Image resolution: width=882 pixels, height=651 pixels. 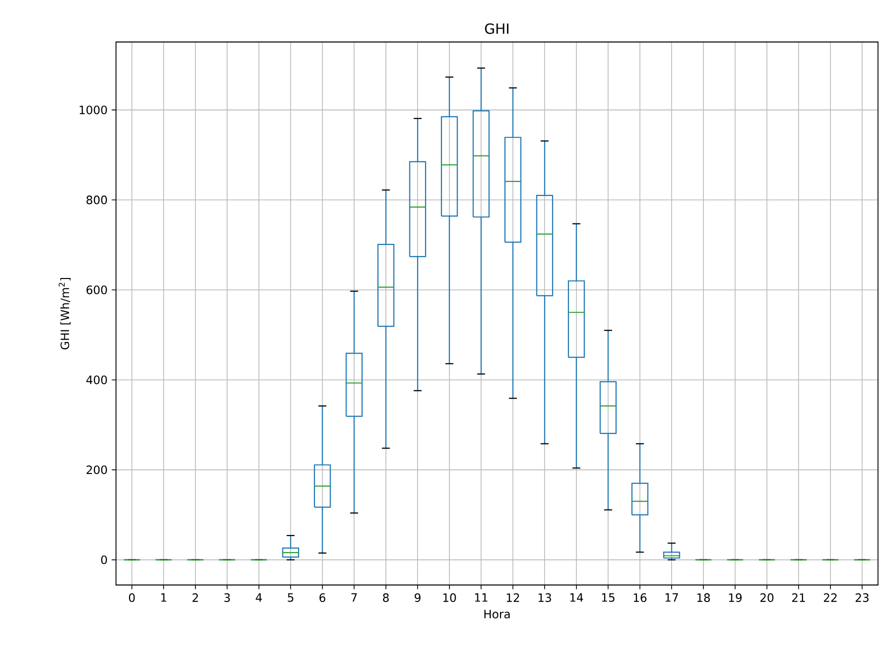 I want to click on x-tick-label: 3, so click(x=227, y=597).